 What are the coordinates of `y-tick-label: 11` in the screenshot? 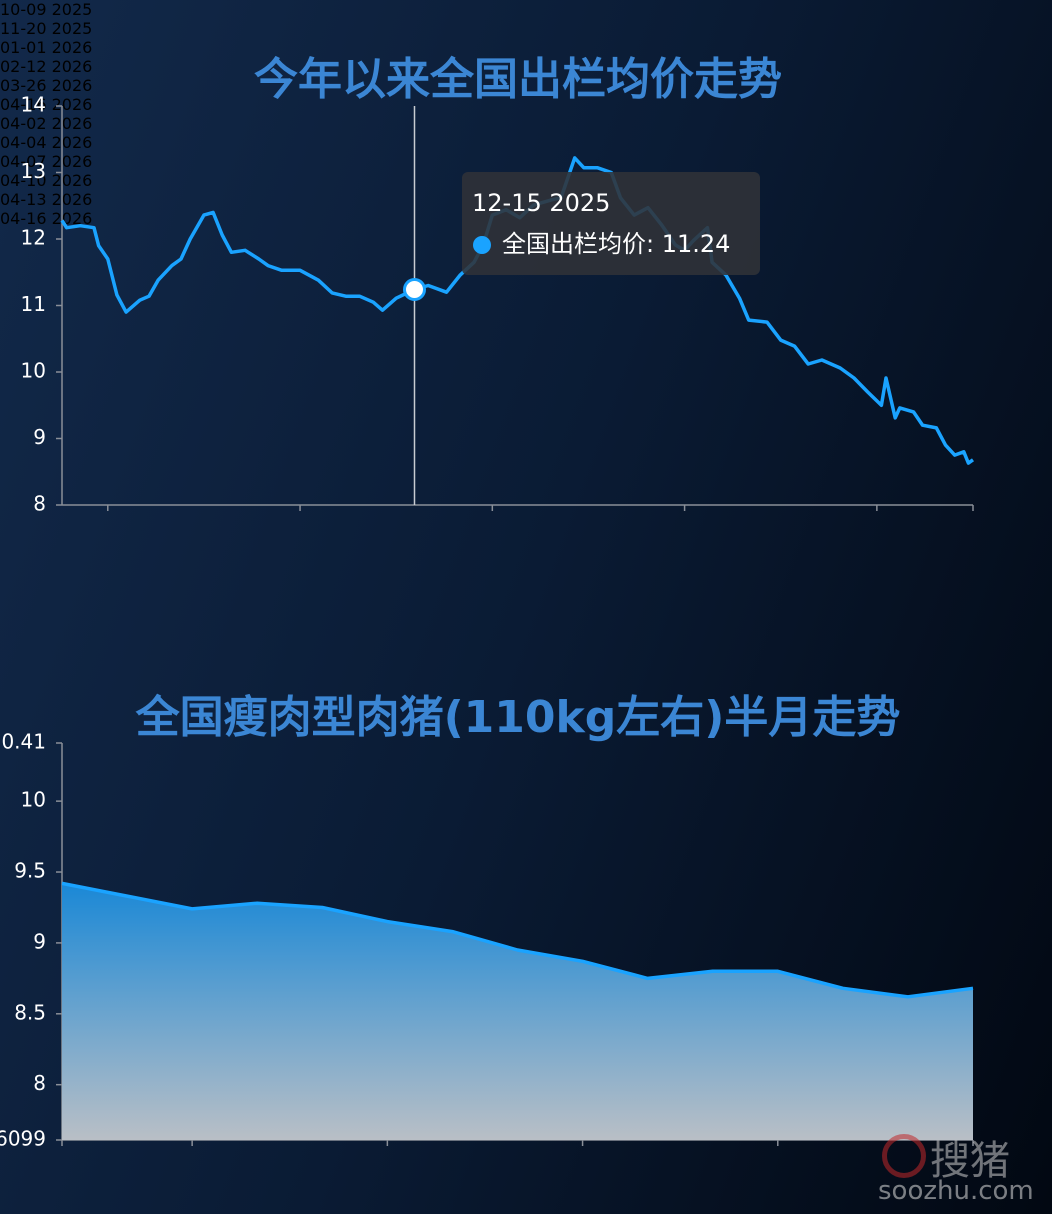 It's located at (33, 304).